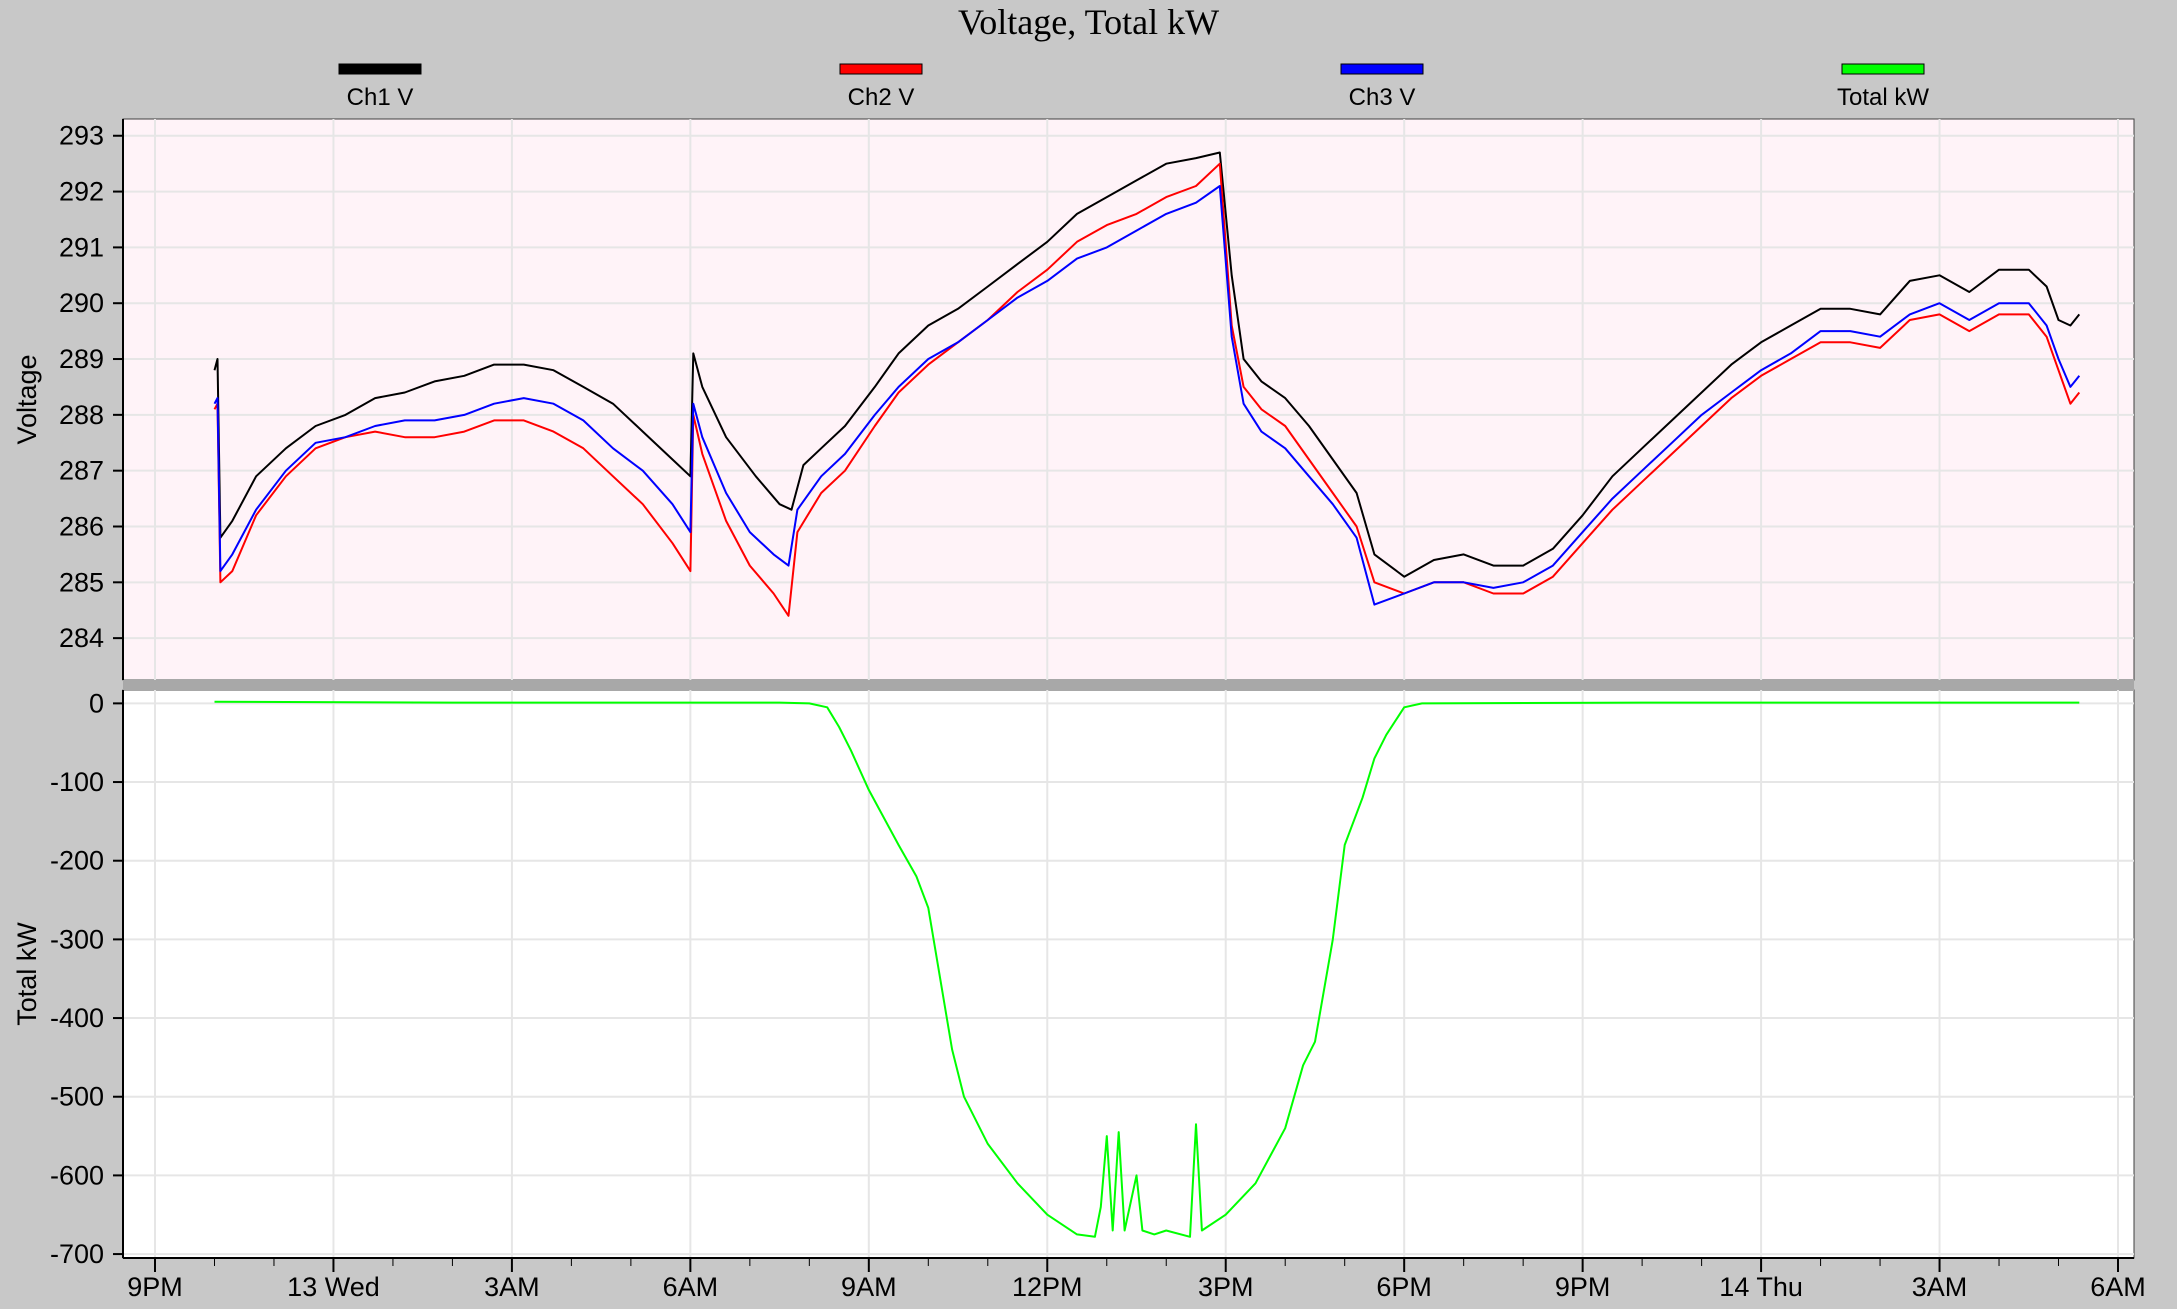 The width and height of the screenshot is (2177, 1309). Describe the element at coordinates (77, 1254) in the screenshot. I see `y-tick-label: -700` at that location.